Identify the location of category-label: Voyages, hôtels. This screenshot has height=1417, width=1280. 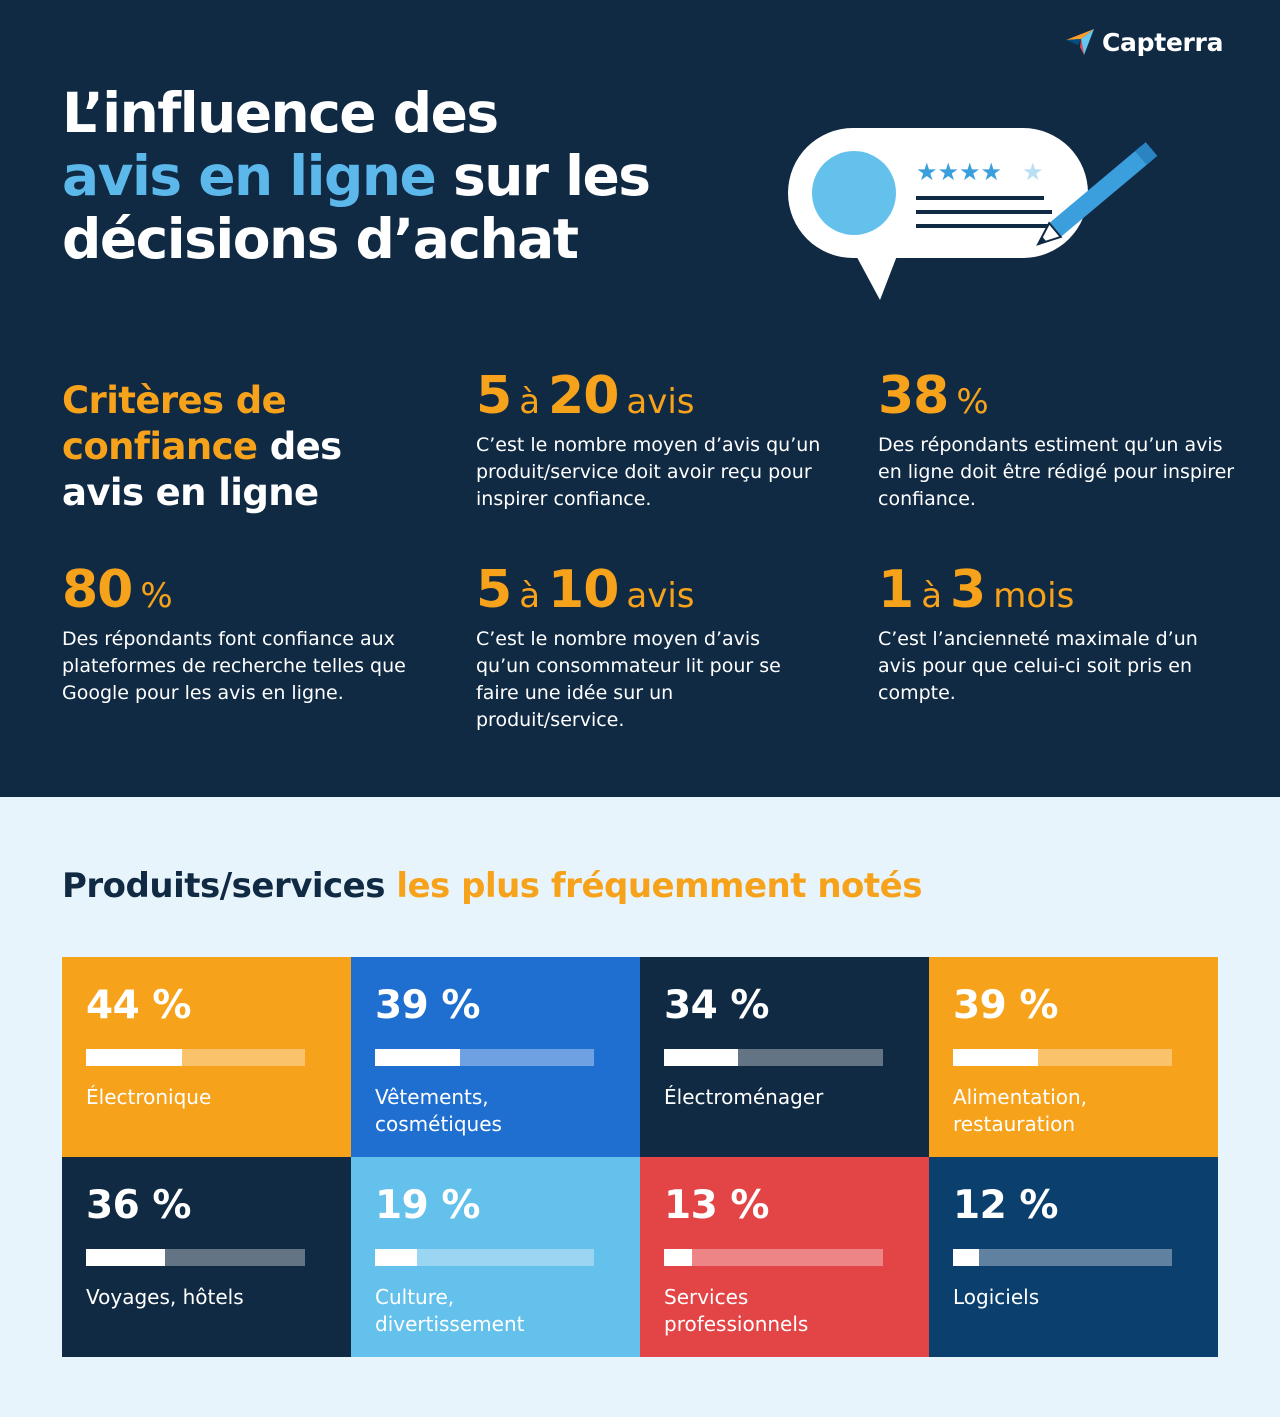
(165, 1297).